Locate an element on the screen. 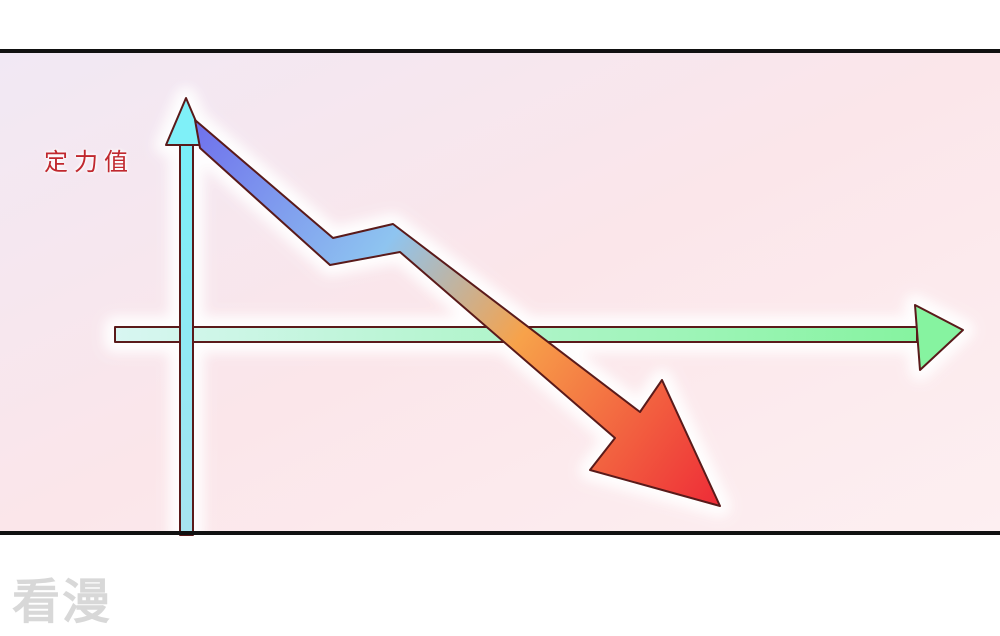  vertical-axis-arrow is located at coordinates (186, 316).